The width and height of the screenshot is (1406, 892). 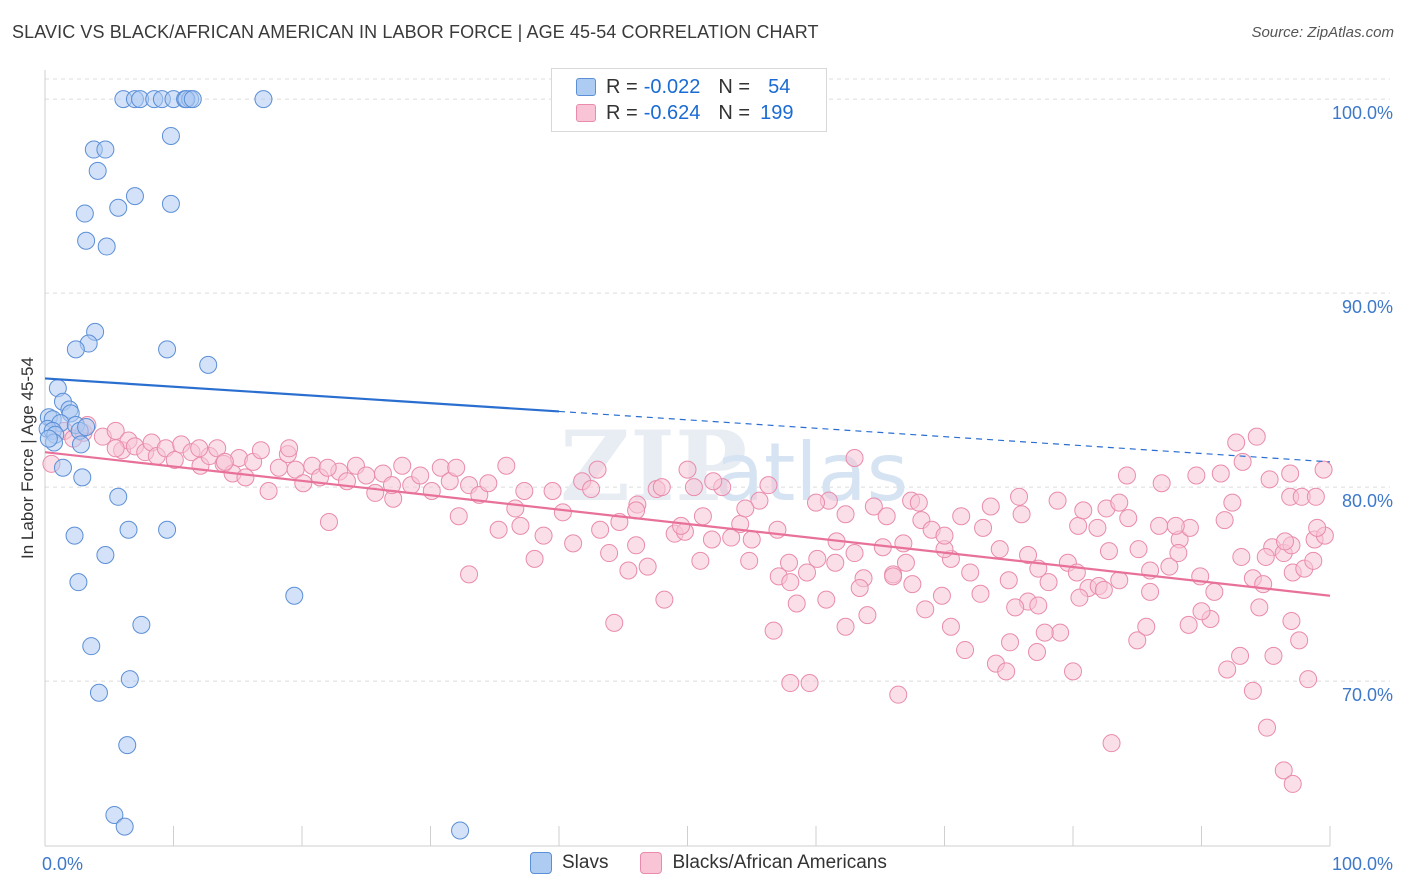 I want to click on legend-r-label: R =, so click(x=622, y=112).